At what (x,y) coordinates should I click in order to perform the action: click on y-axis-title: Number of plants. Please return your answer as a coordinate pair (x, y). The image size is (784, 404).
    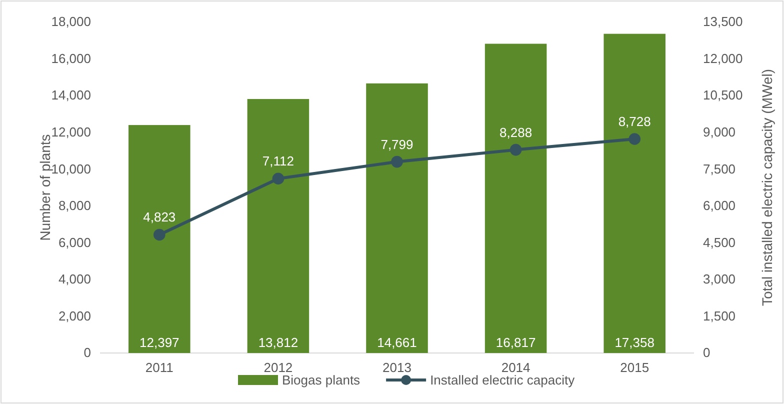
    Looking at the image, I should click on (45, 187).